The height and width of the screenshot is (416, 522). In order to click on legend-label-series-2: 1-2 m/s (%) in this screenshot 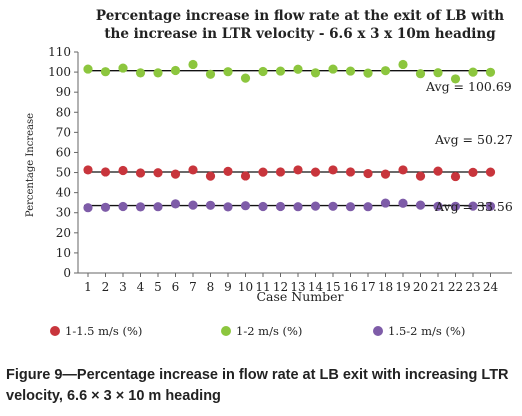, I will do `click(269, 331)`.